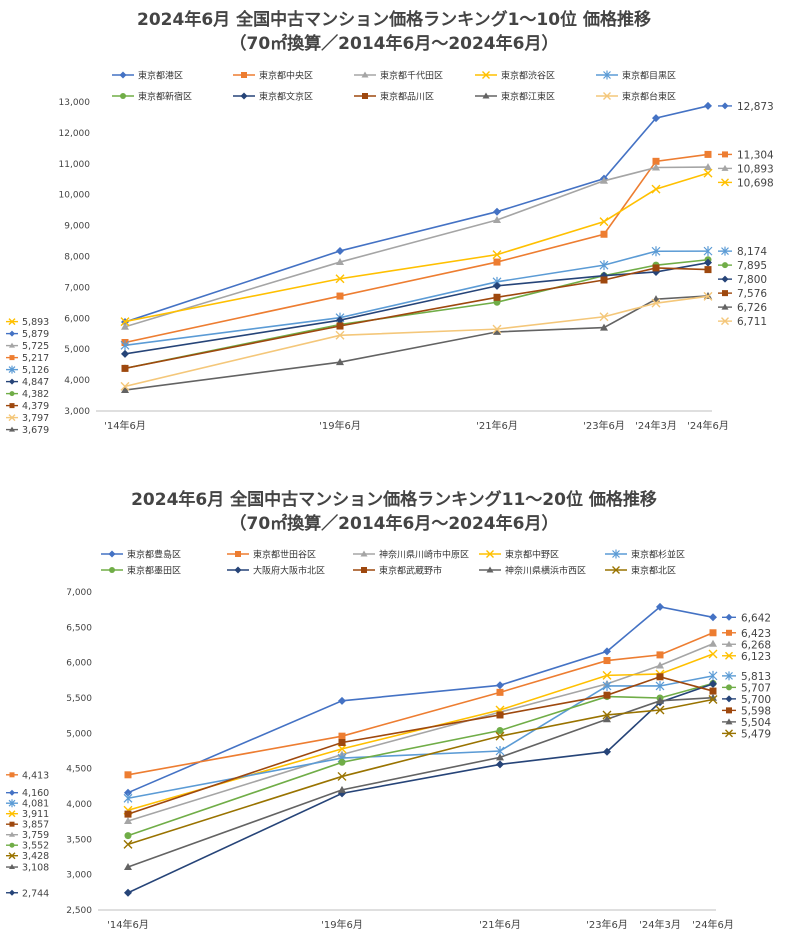  Describe the element at coordinates (656, 425) in the screenshot. I see `x-tick-label: '24年3月` at that location.